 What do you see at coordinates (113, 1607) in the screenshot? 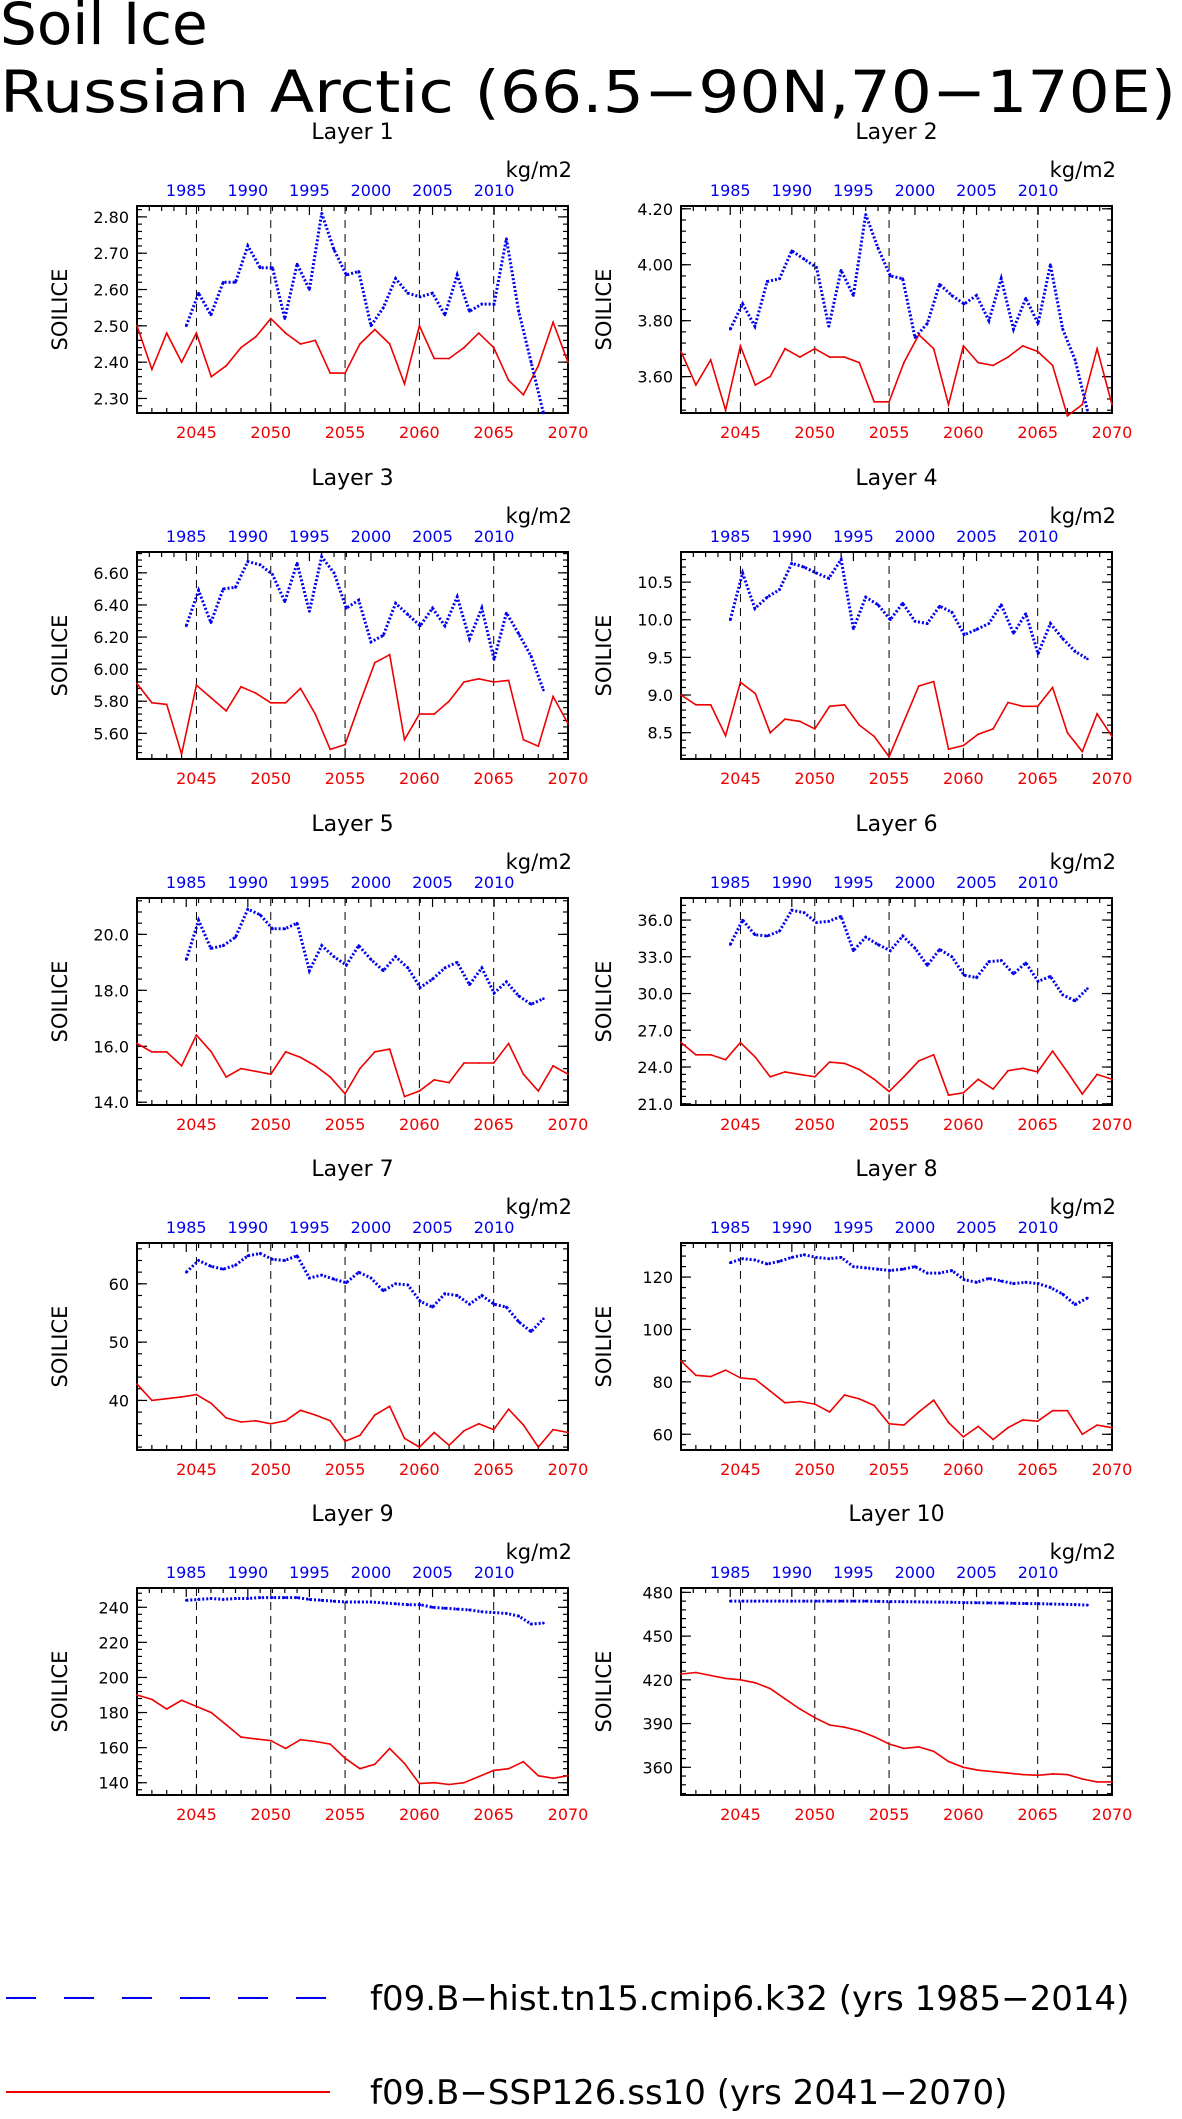
I see `y-tick-label: 240` at bounding box center [113, 1607].